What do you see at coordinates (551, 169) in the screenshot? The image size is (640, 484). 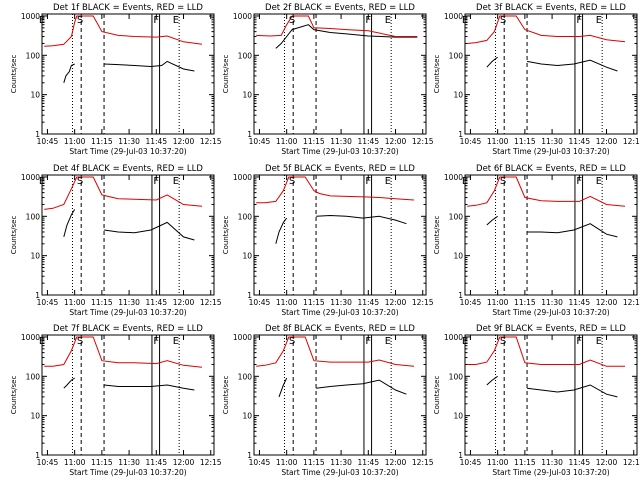 I see `panel-title: Det 6f BLACK = Events, RED = LLD` at bounding box center [551, 169].